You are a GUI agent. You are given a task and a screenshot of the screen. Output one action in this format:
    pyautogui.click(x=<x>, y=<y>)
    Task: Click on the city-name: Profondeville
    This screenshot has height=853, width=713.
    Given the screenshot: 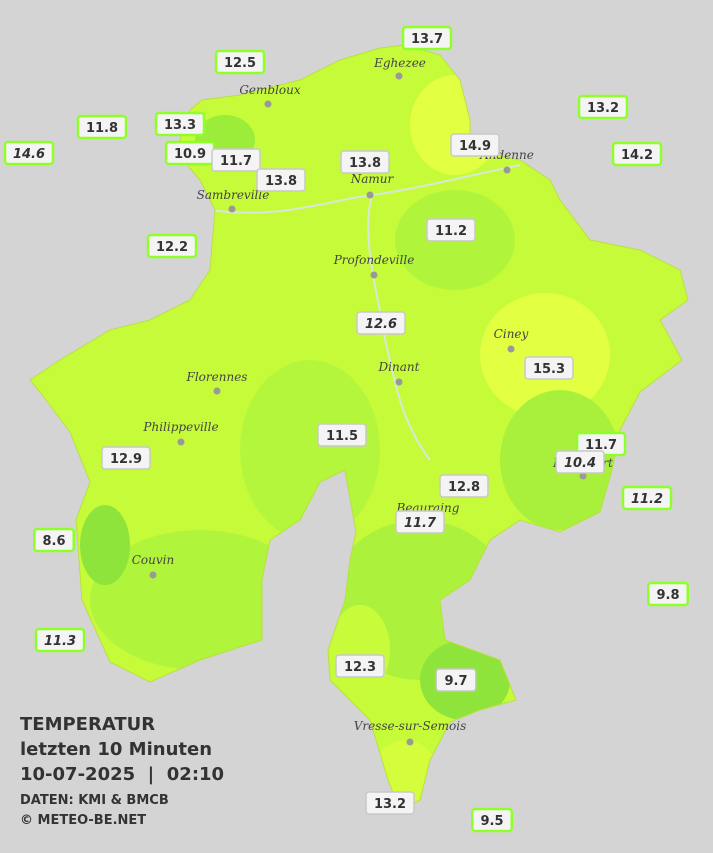 What is the action you would take?
    pyautogui.click(x=374, y=260)
    